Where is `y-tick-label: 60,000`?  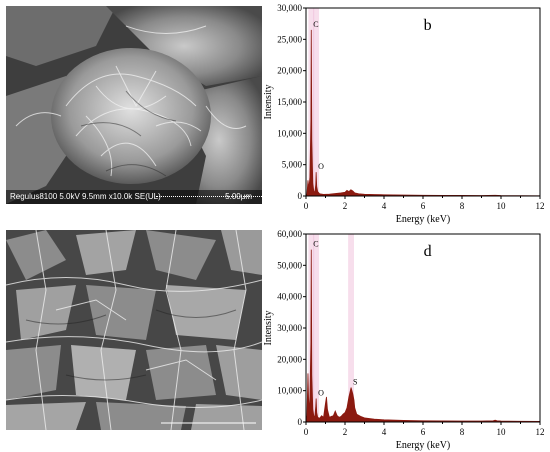 y-tick-label: 60,000 is located at coordinates (289, 234).